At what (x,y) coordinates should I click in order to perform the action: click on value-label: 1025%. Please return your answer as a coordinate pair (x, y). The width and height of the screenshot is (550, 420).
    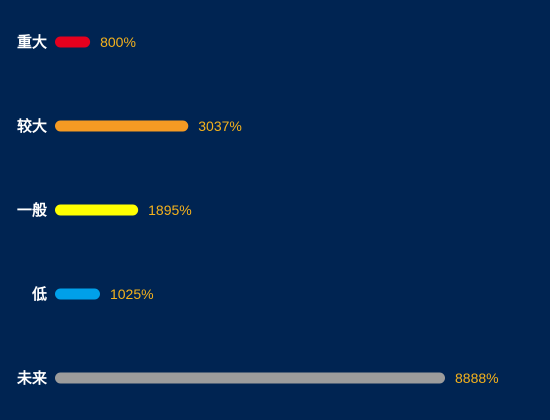
    Looking at the image, I should click on (132, 294).